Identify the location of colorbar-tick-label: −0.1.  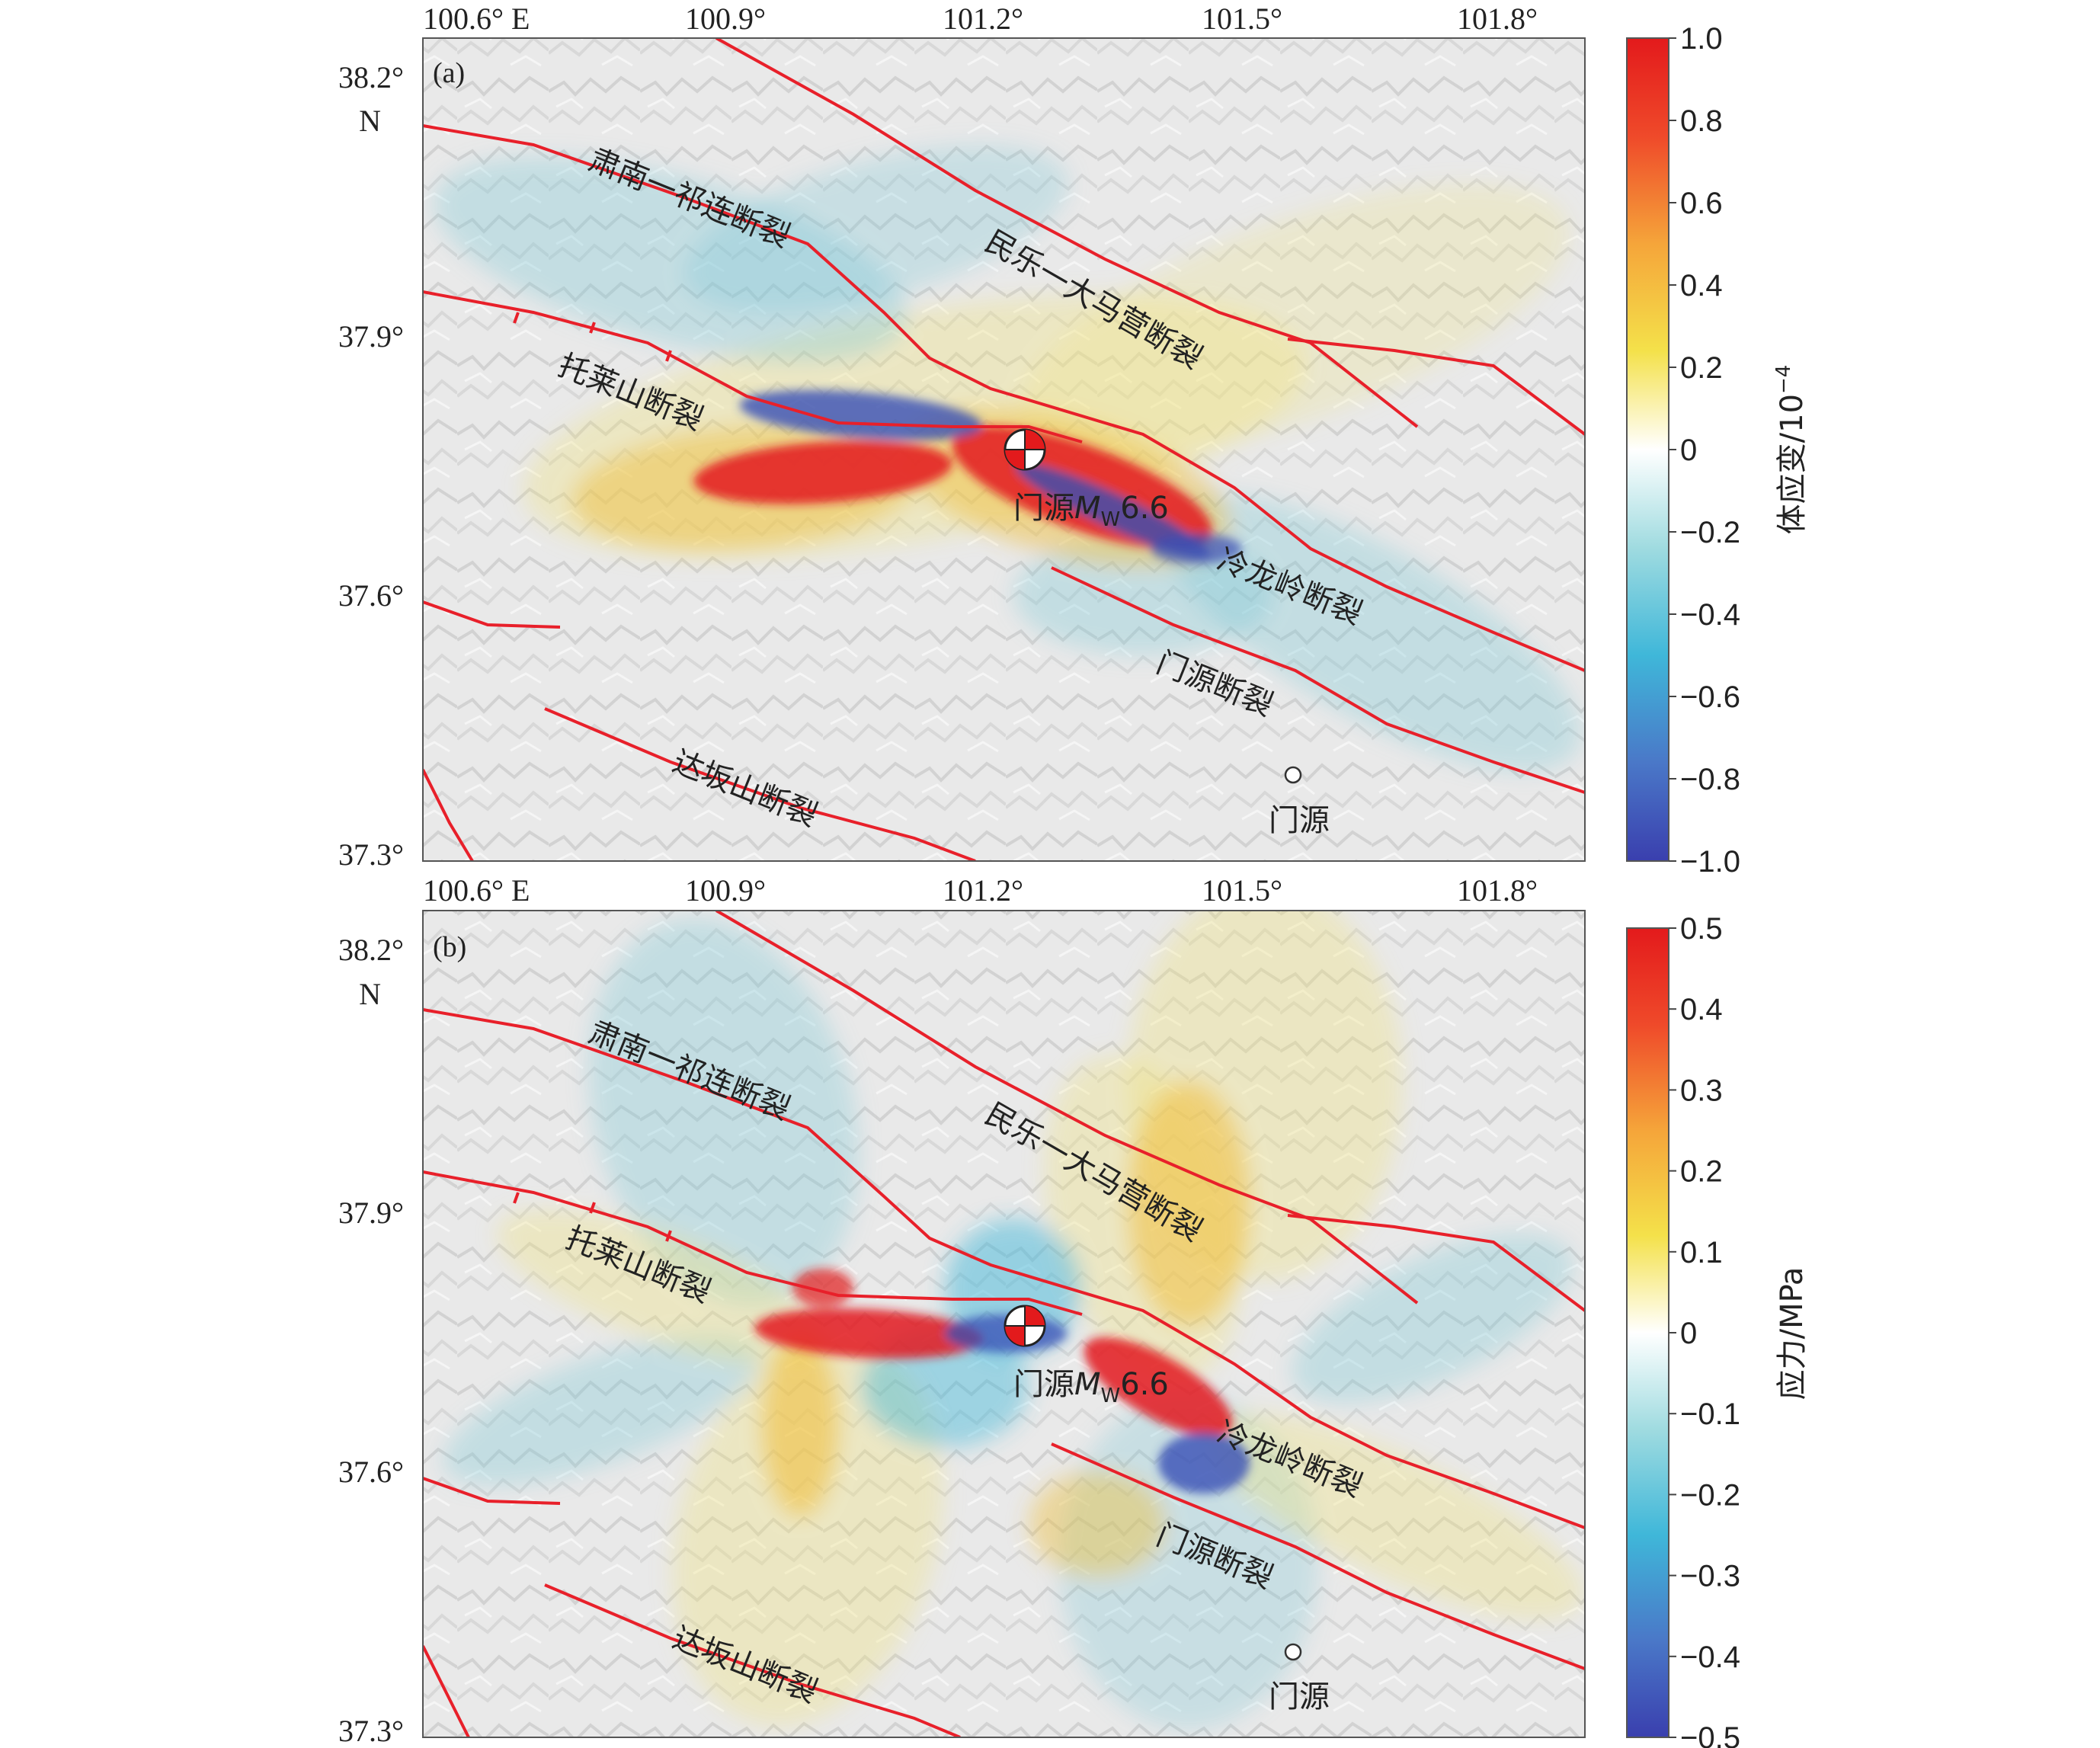
(1710, 1414).